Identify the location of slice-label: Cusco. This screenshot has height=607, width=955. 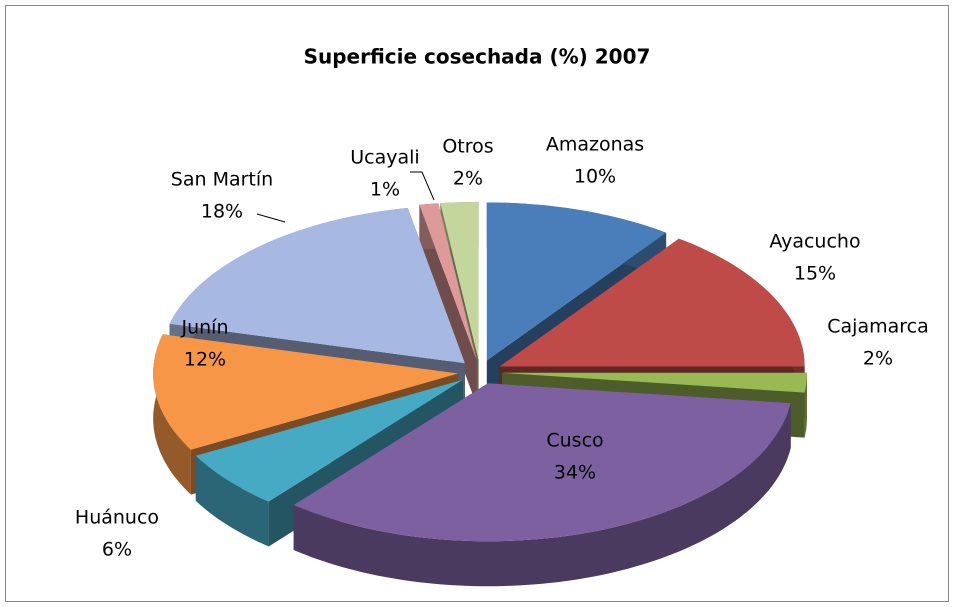
(574, 441).